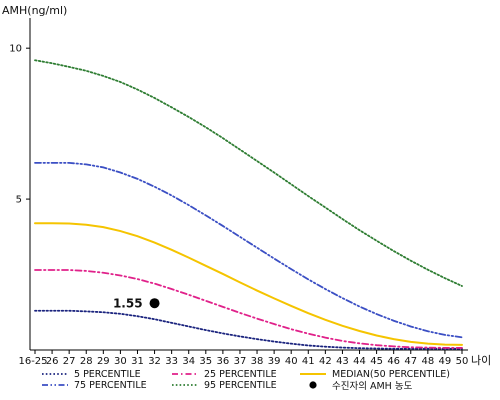  I want to click on x-tick-label: 33, so click(171, 361).